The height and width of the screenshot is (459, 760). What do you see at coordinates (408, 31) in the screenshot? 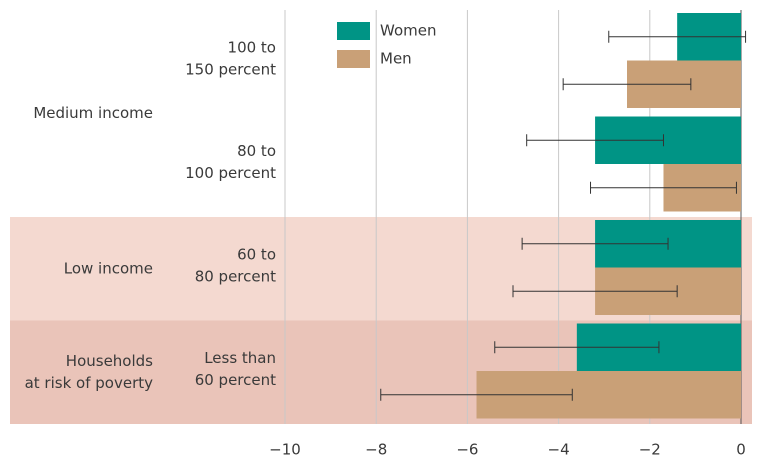
I see `legend-label: Women` at bounding box center [408, 31].